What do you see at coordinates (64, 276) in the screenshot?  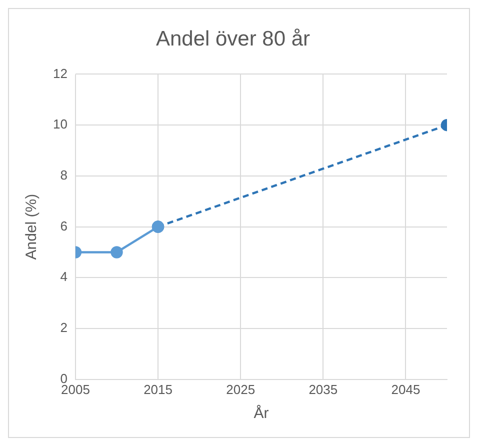 I see `y-tick-label: 4` at bounding box center [64, 276].